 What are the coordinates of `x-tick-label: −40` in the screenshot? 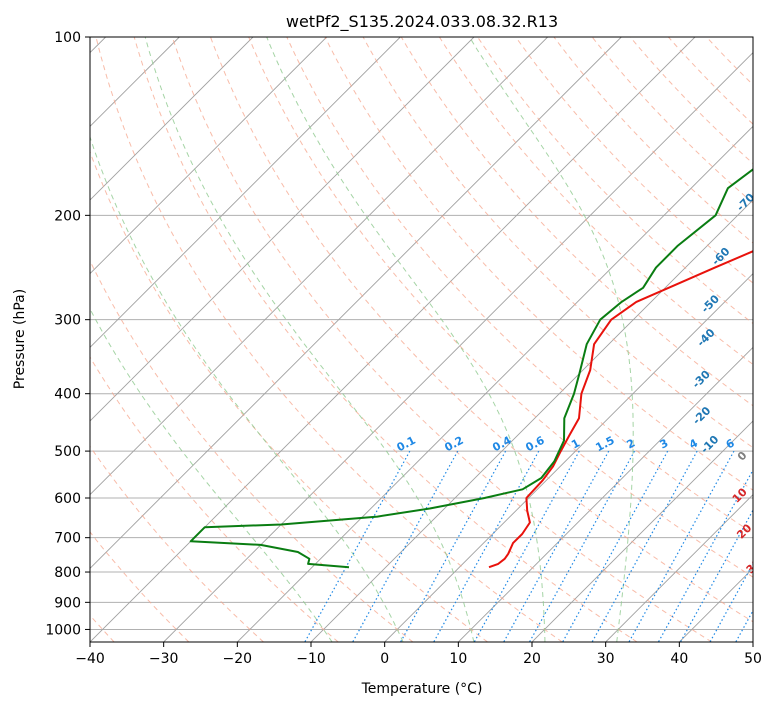 It's located at (90, 659).